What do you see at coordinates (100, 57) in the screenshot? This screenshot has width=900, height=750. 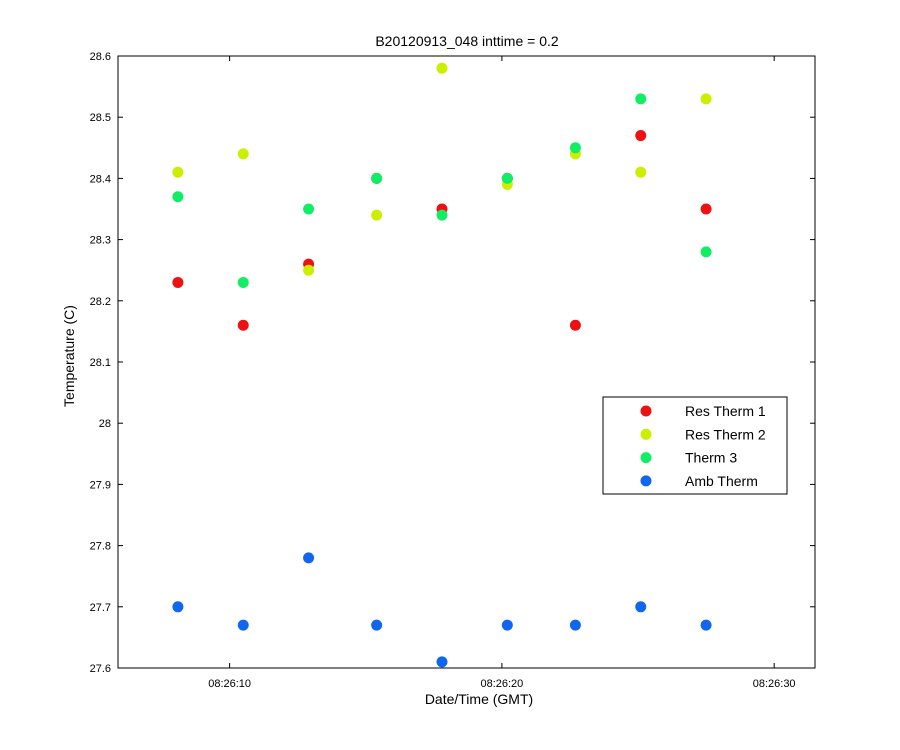 I see `y-tick-label: 28.6` at bounding box center [100, 57].